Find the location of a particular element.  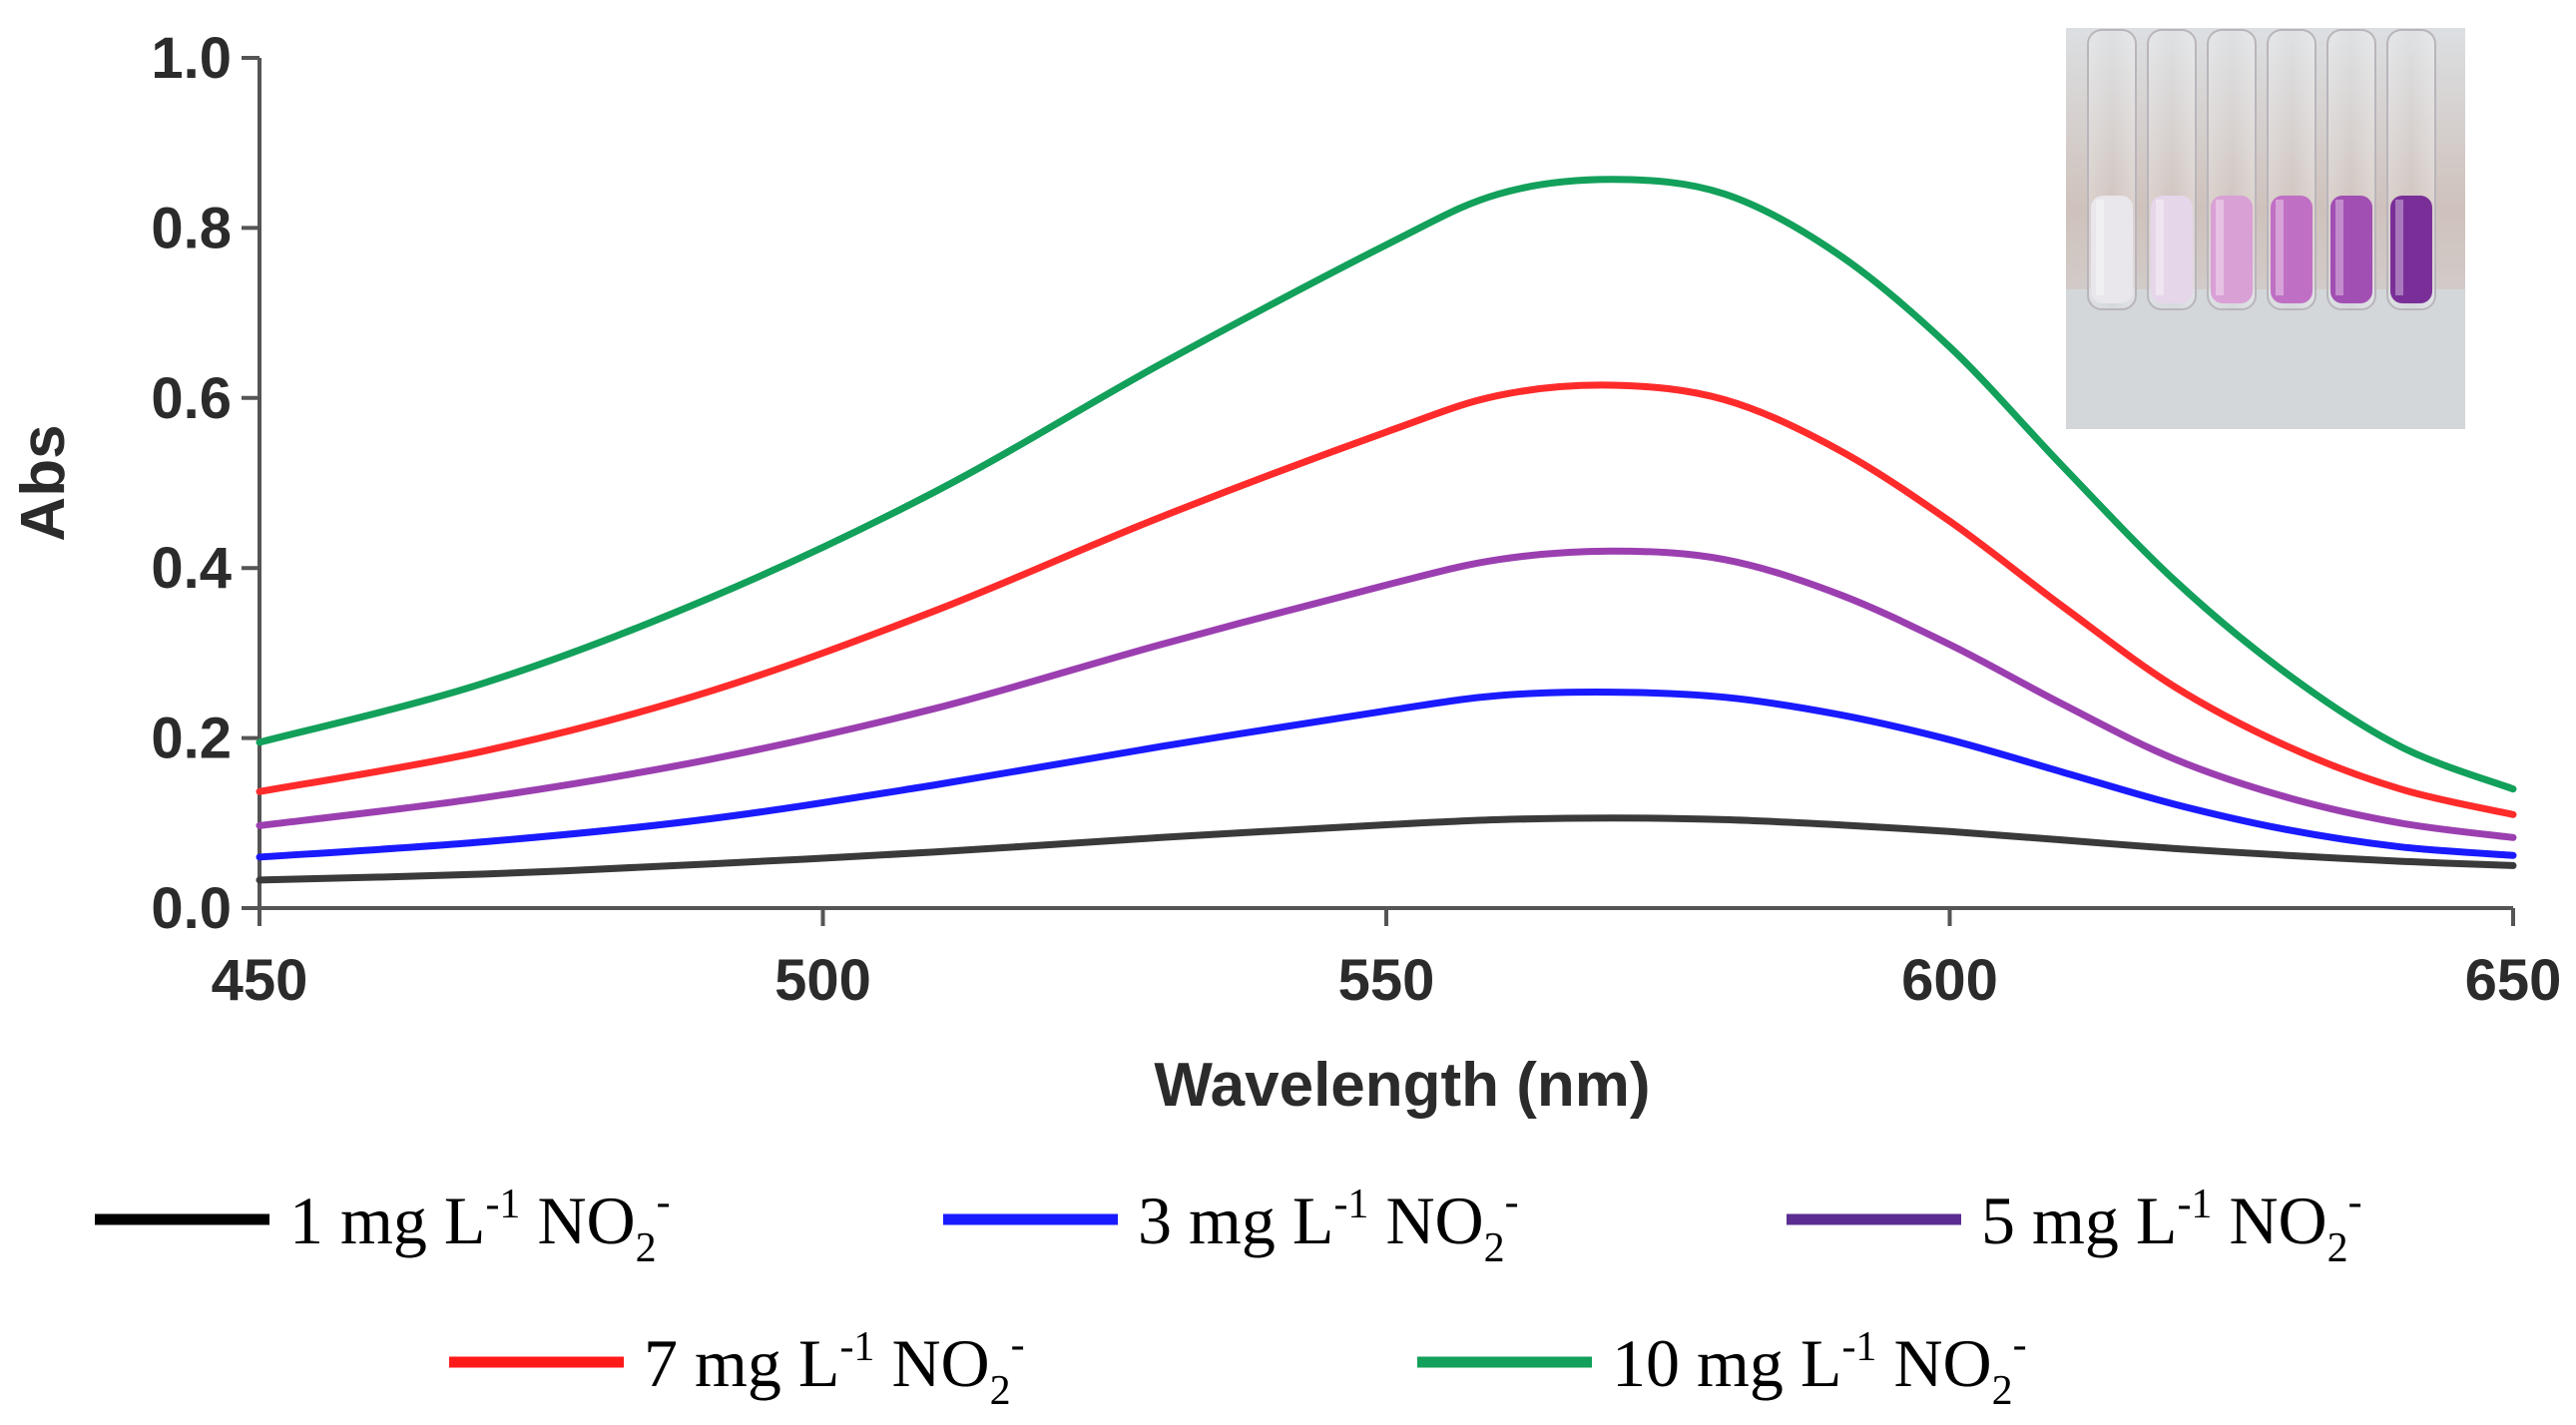

legend-item-3: 5 mg L-1 NO2- is located at coordinates (2074, 1226).